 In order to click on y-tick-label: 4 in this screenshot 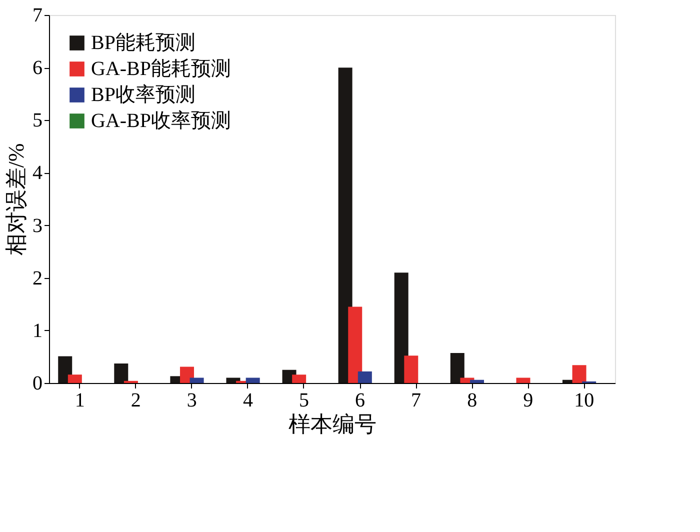, I will do `click(37, 173)`.